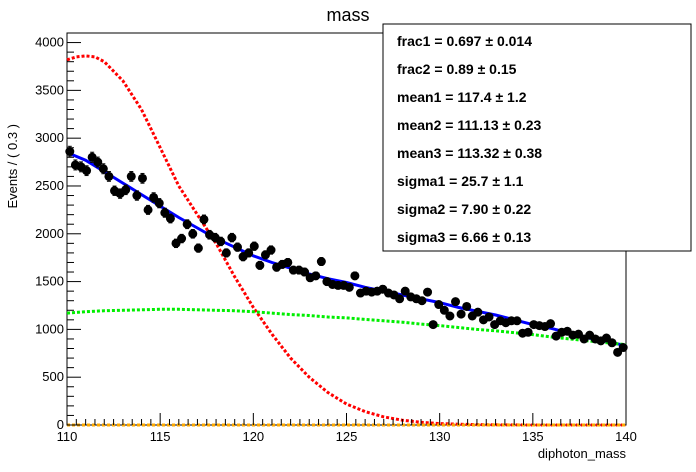  What do you see at coordinates (421, 41) in the screenshot?
I see `stat-name: frac1 =` at bounding box center [421, 41].